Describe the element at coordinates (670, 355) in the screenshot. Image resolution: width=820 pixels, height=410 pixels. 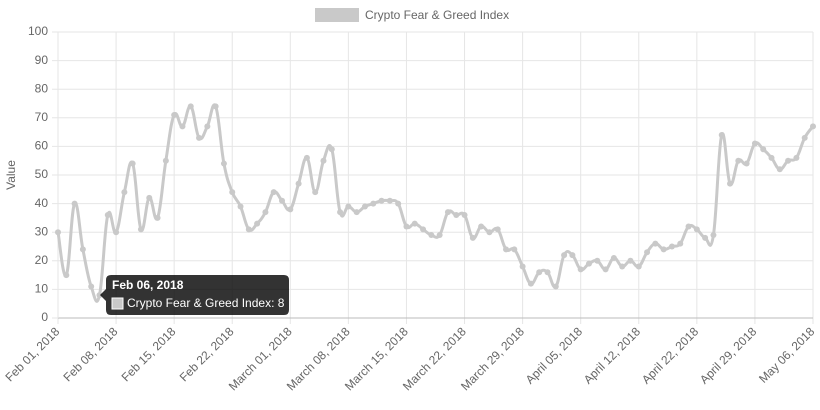
I see `x-tick-label: April 22, 2018` at that location.